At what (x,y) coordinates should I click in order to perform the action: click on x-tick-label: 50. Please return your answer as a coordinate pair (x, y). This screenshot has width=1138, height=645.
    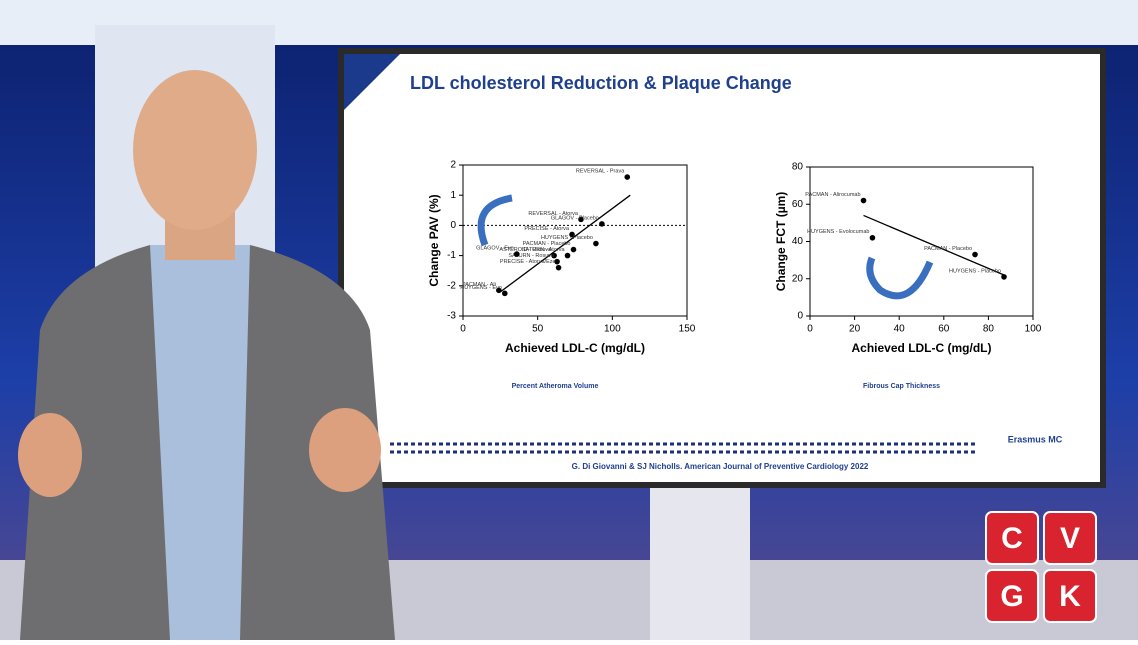
    Looking at the image, I should click on (538, 329).